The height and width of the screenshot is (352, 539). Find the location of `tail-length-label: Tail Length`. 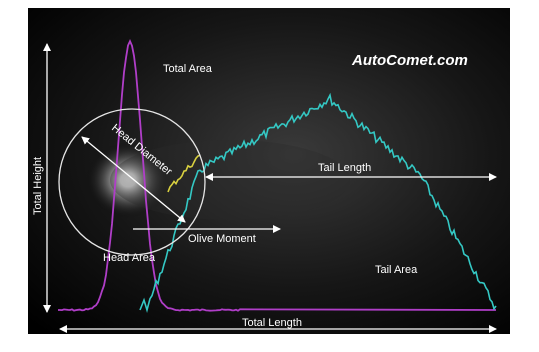

tail-length-label: Tail Length is located at coordinates (344, 168).